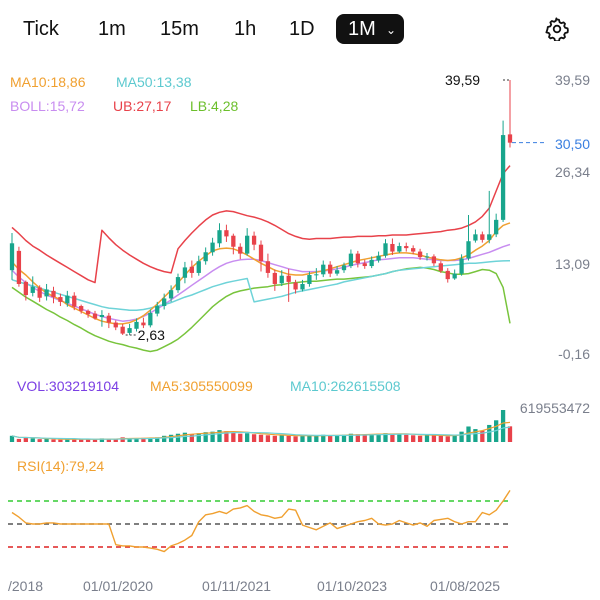 This screenshot has height=600, width=600. What do you see at coordinates (142, 106) in the screenshot?
I see `legend-ub: UB:27,17` at bounding box center [142, 106].